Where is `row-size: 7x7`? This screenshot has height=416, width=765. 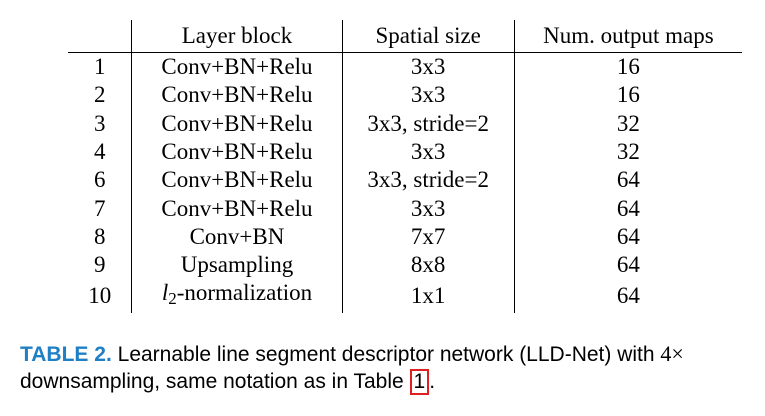
row-size: 7x7 is located at coordinates (428, 237).